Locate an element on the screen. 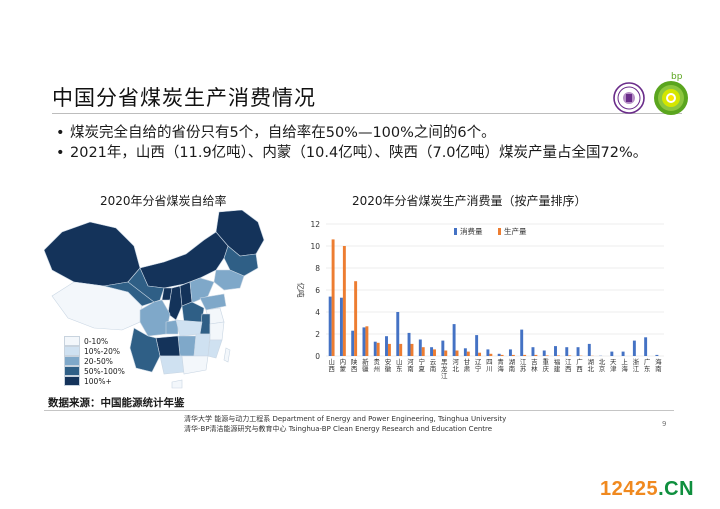  legend-item: 50%-100% is located at coordinates (94, 371).